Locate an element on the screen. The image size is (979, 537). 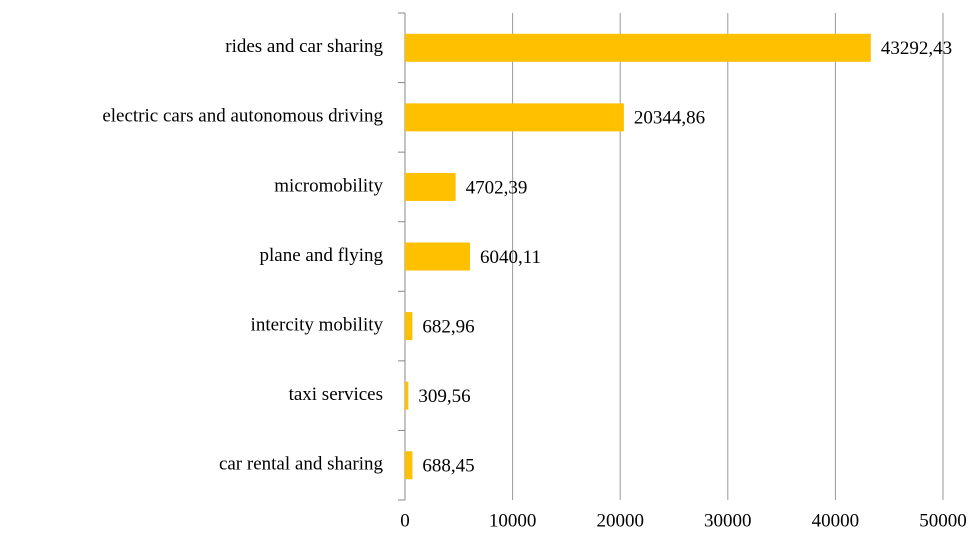
x-tick-label: 20000 is located at coordinates (620, 520).